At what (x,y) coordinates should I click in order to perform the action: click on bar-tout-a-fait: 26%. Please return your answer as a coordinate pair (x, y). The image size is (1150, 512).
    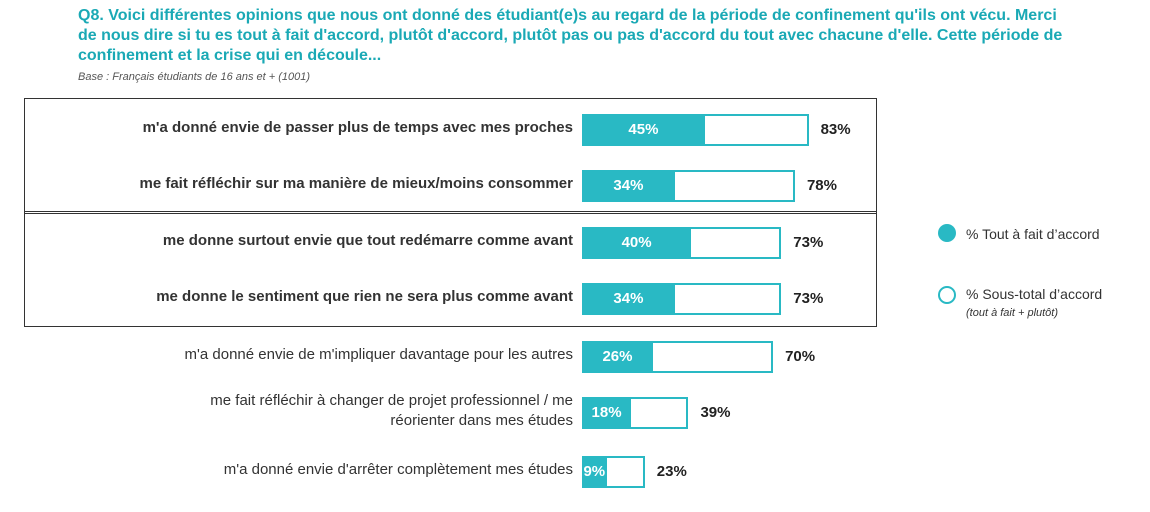
    Looking at the image, I should click on (617, 357).